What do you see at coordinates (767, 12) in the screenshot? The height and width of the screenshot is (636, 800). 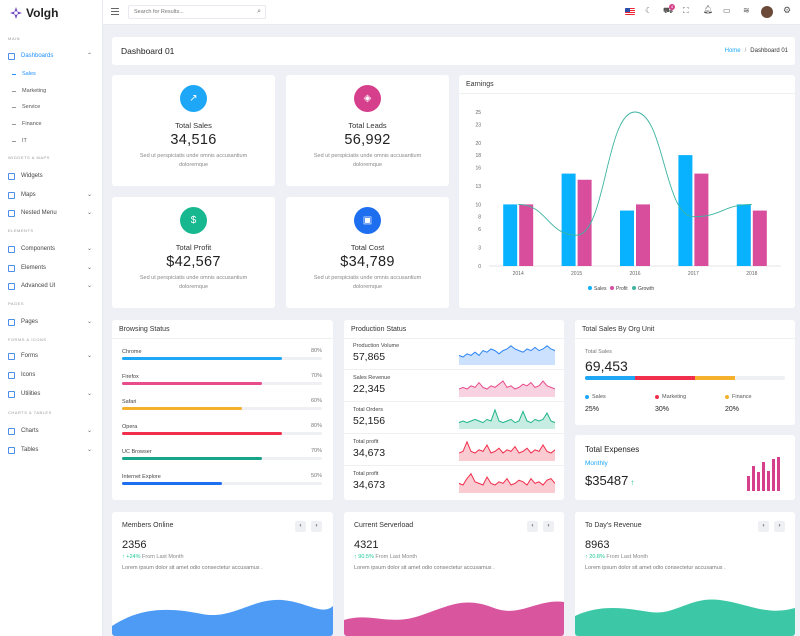 I see `avatar` at bounding box center [767, 12].